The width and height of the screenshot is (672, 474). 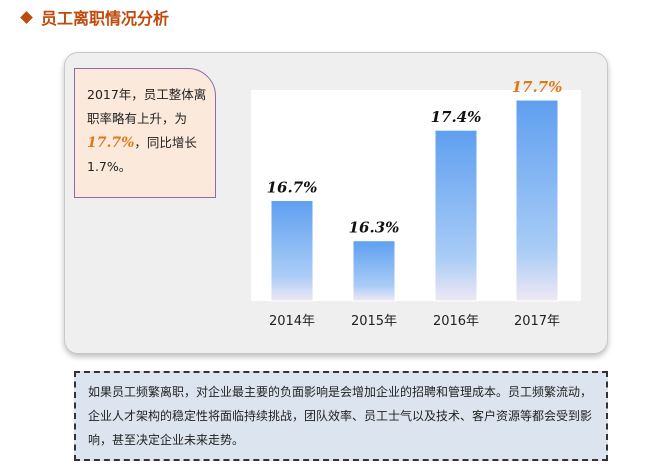 I want to click on summary-callout: 2017年，员工整体离职率略有上升，为 17.7%，同比增长1.7%。, so click(x=145, y=133).